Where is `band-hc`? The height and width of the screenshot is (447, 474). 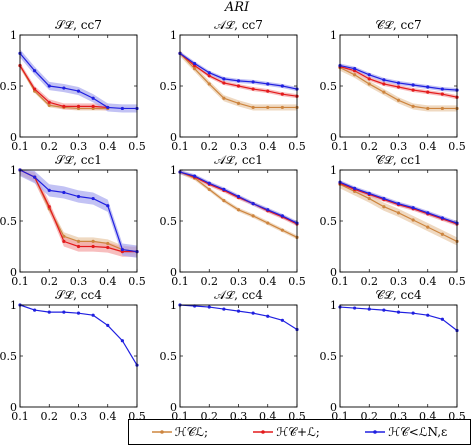 band-hc is located at coordinates (238, 80).